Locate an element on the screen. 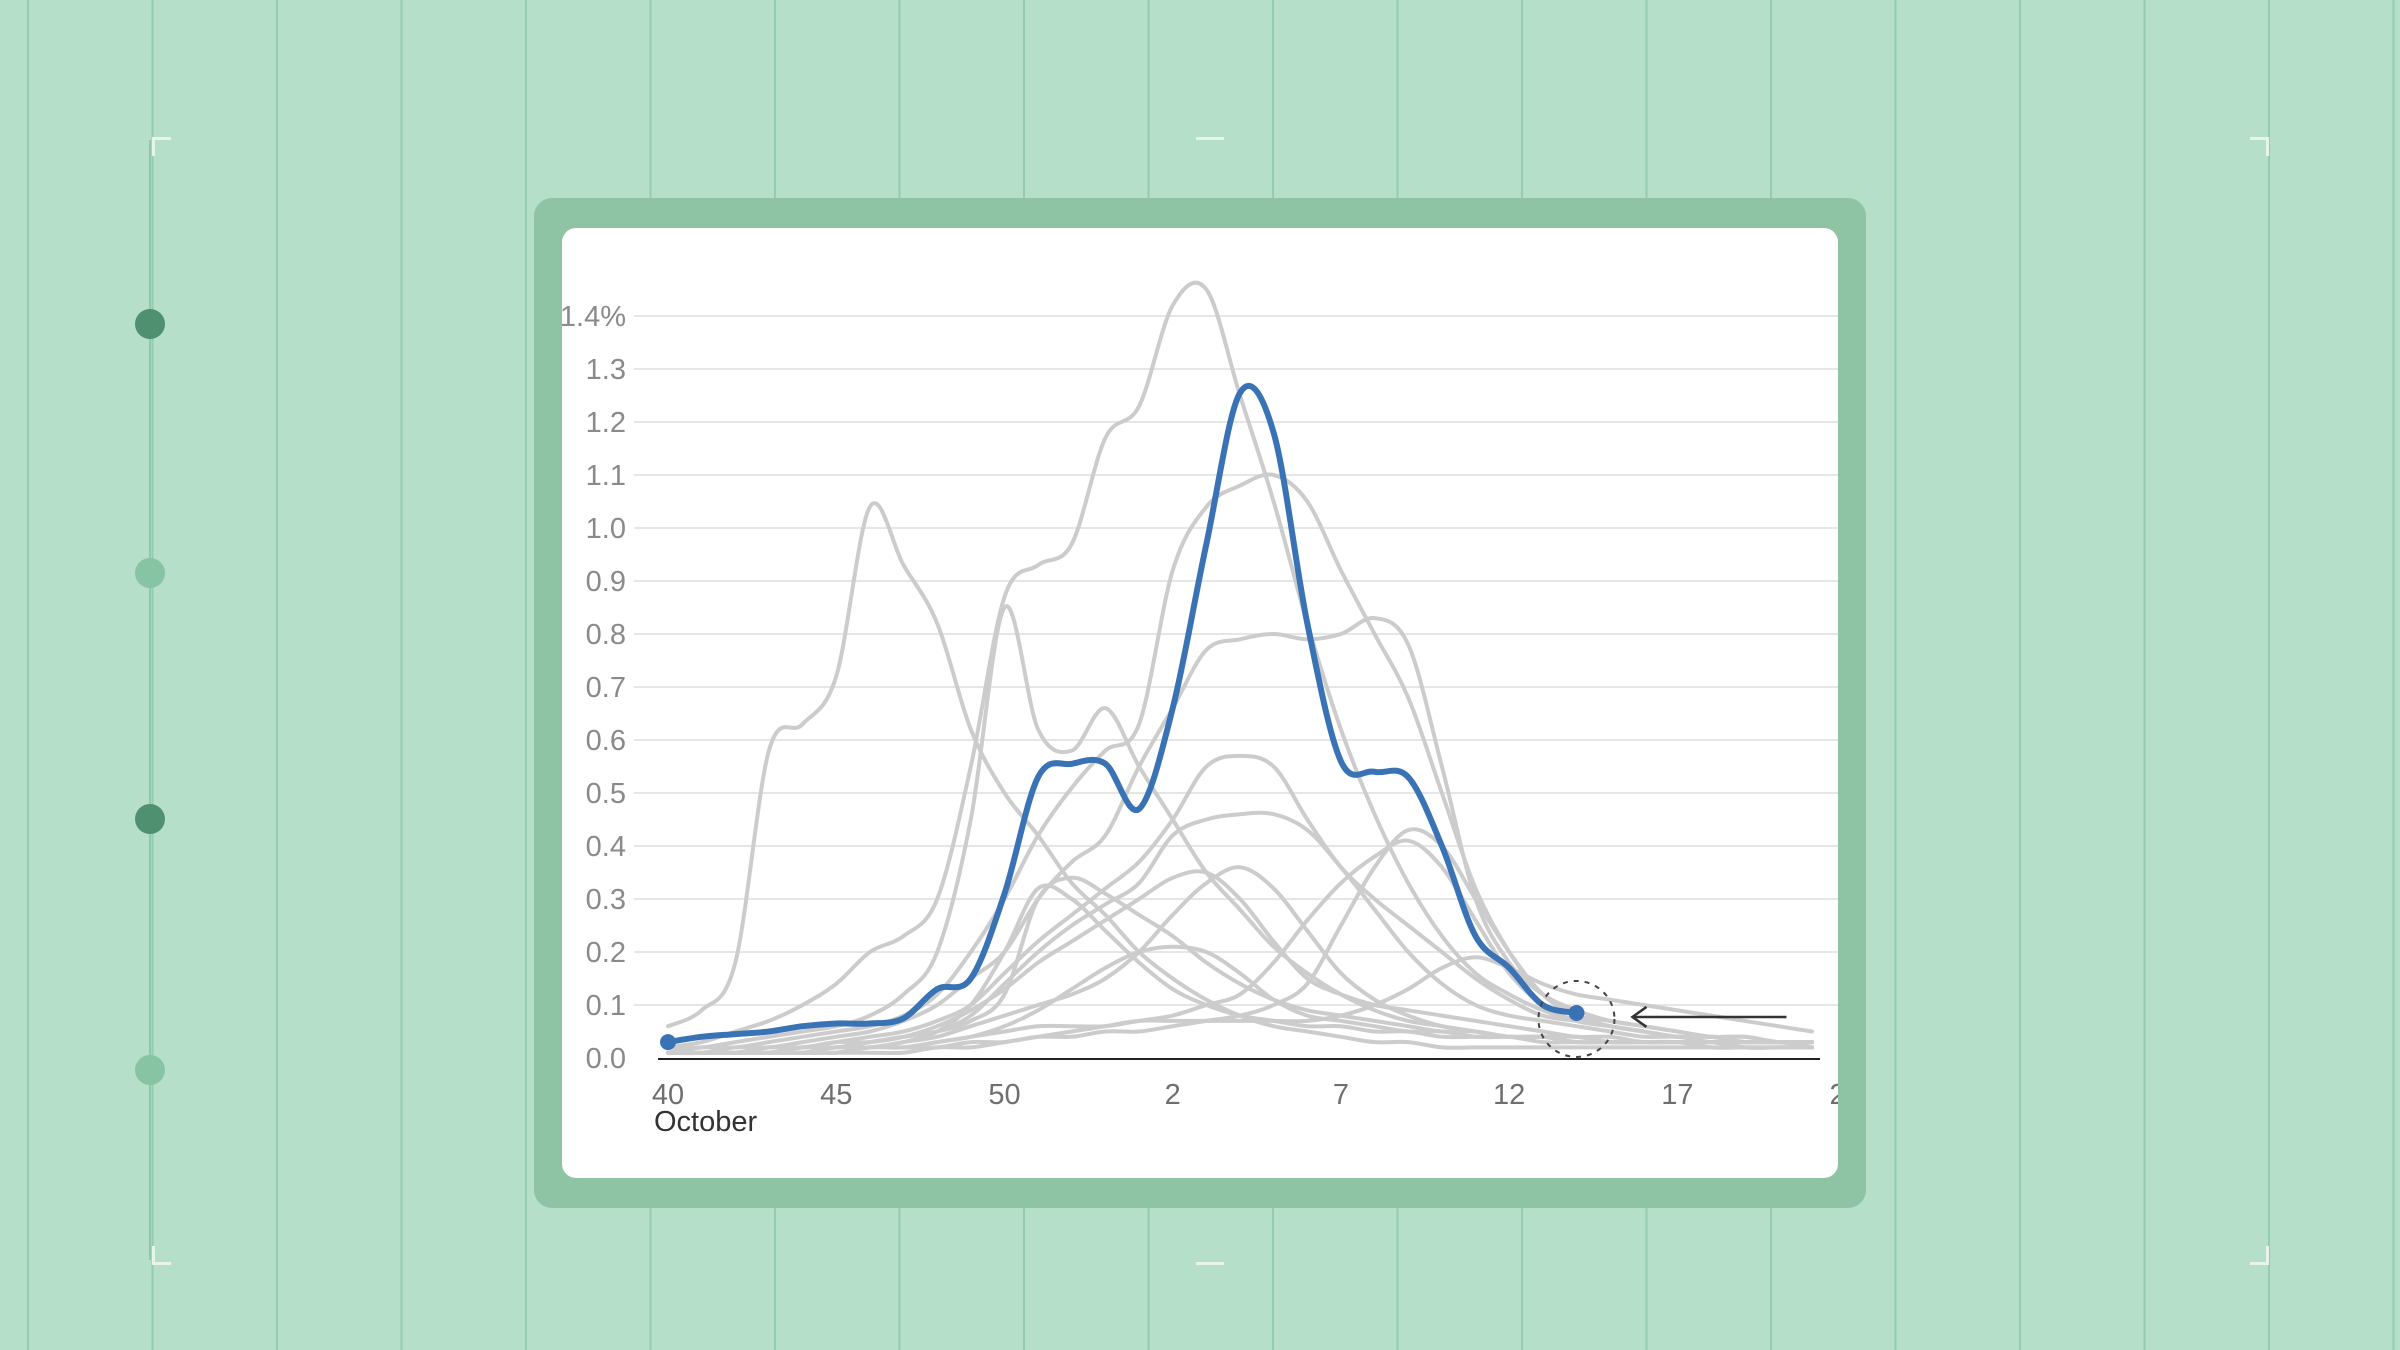 Image resolution: width=2400 pixels, height=1350 pixels. y-tick-label: 0.9 is located at coordinates (606, 582).